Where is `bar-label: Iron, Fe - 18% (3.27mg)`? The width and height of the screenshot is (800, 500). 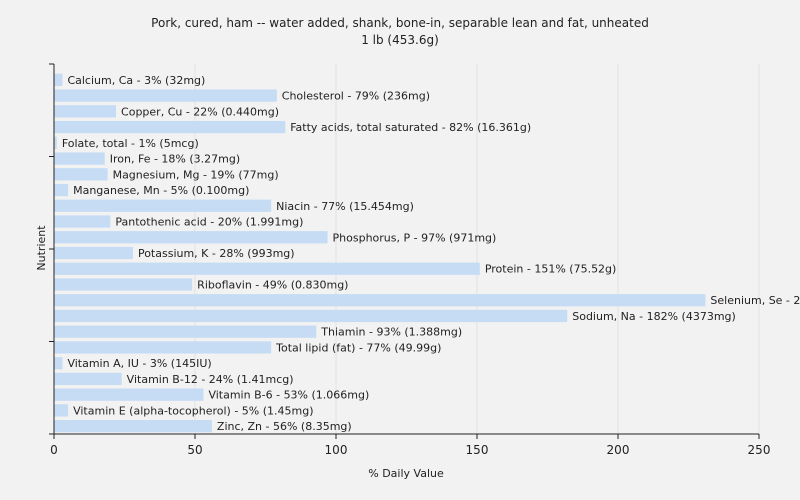 bar-label: Iron, Fe - 18% (3.27mg) is located at coordinates (175, 159).